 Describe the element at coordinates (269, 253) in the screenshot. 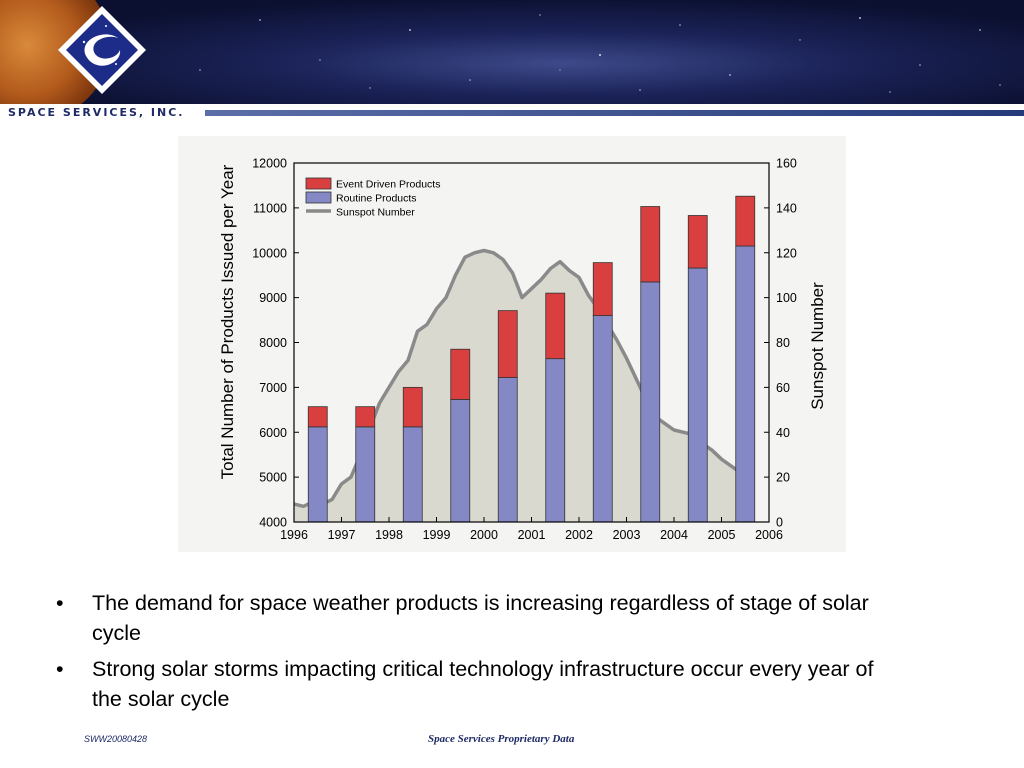

I see `y-tick-label: 10000` at that location.